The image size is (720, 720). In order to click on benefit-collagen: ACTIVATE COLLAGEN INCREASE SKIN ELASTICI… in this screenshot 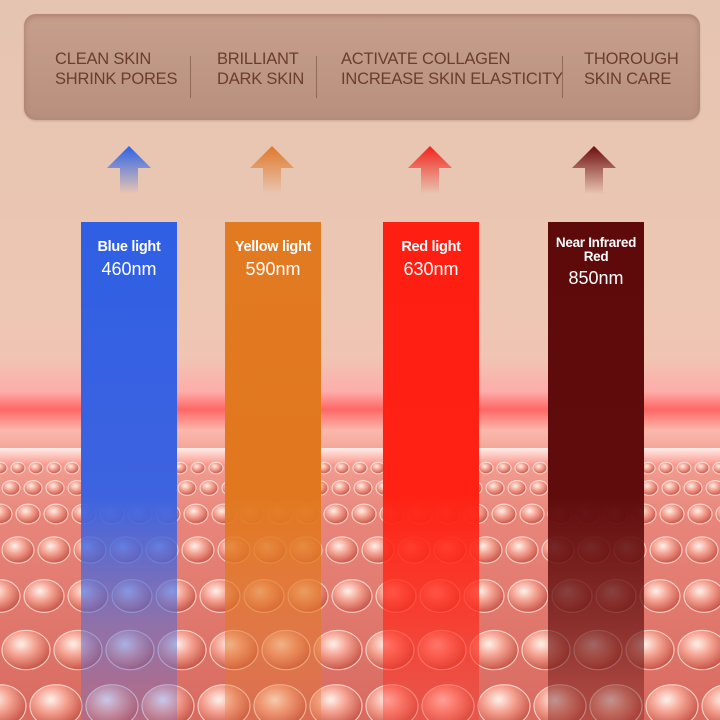, I will do `click(452, 69)`.